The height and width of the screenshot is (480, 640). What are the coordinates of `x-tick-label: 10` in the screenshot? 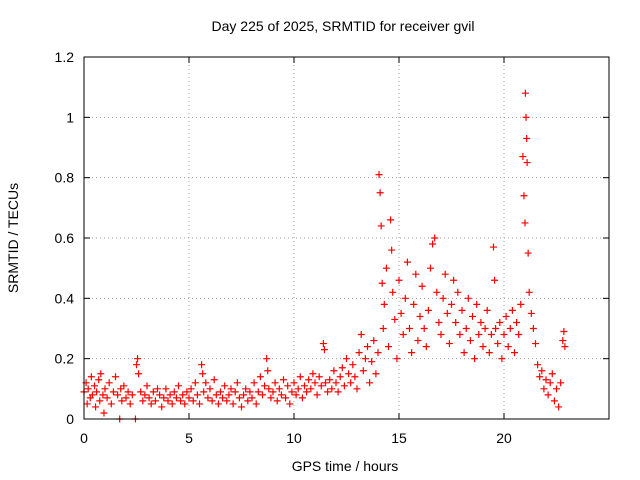 It's located at (294, 438).